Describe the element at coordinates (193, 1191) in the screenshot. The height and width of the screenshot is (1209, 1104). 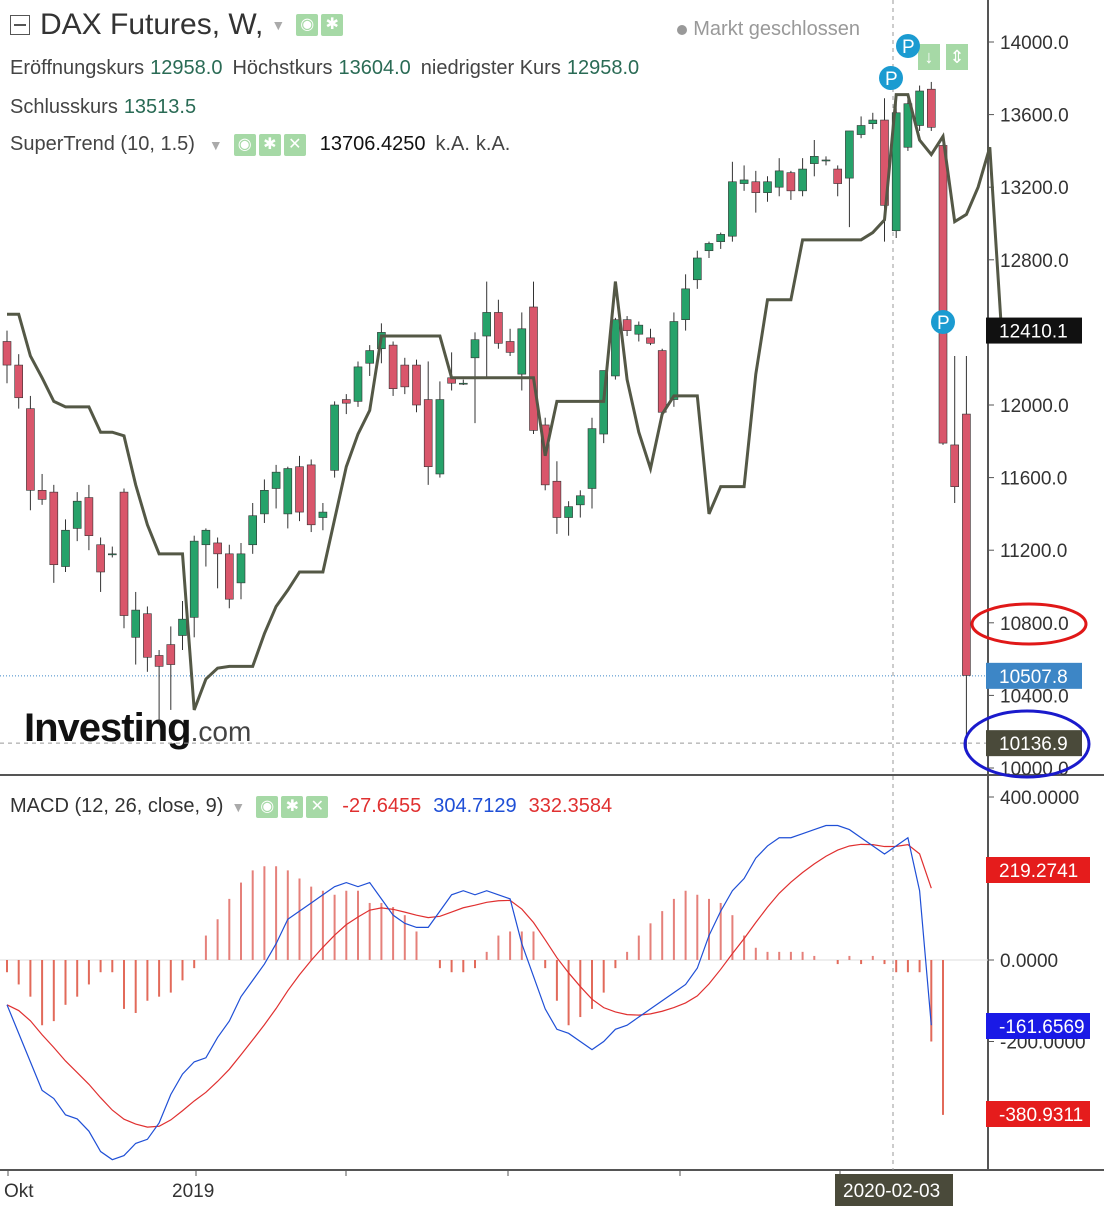
I see `x-tick-label: 2019` at that location.